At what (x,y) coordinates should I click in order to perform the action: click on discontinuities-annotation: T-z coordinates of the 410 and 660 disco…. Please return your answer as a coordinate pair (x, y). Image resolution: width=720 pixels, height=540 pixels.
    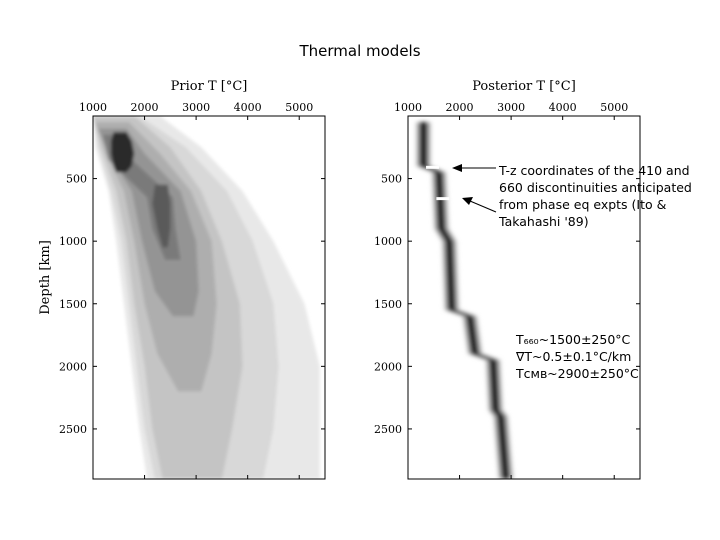
    Looking at the image, I should click on (595, 196).